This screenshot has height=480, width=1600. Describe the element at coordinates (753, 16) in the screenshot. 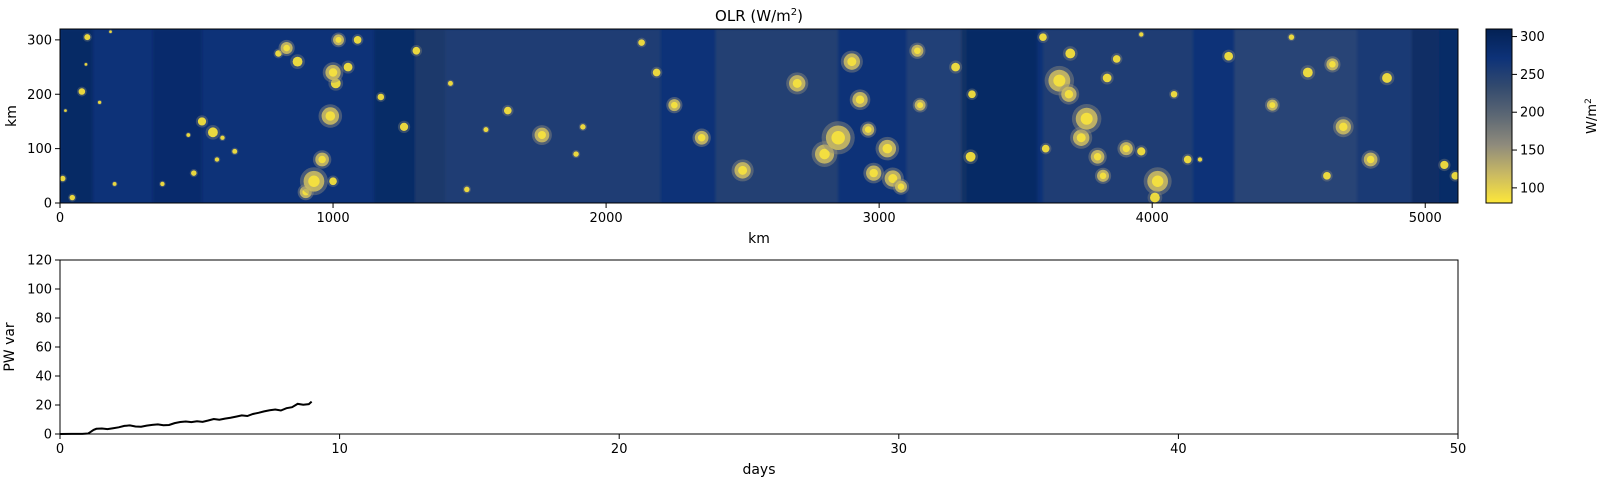

I see `heatmap-title-text: OLR (W/m` at that location.